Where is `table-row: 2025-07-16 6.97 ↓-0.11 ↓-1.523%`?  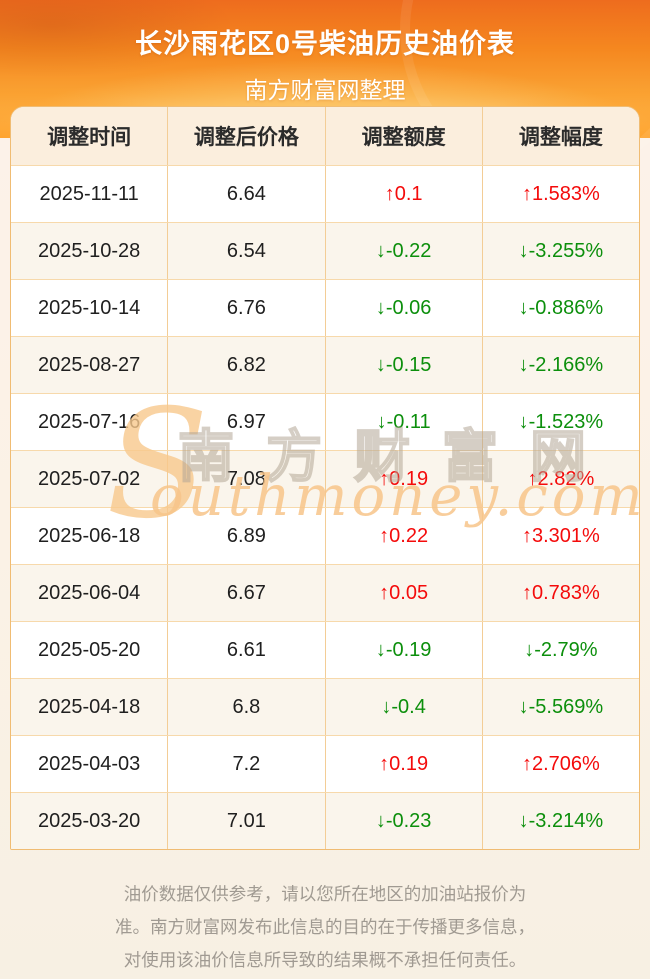 table-row: 2025-07-16 6.97 ↓-0.11 ↓-1.523% is located at coordinates (325, 421).